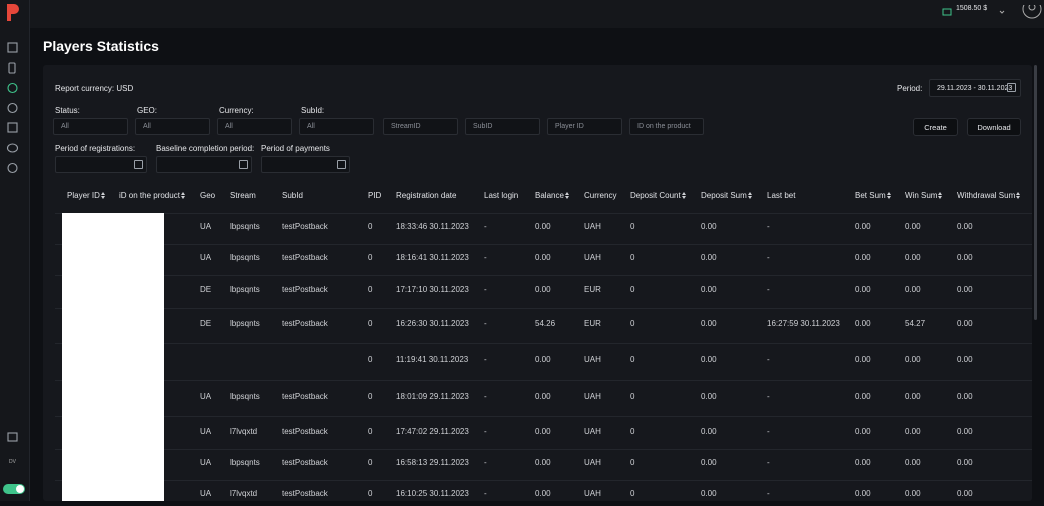  Describe the element at coordinates (432, 289) in the screenshot. I see `table-cell: 17:17:10 30.11.2023` at that location.